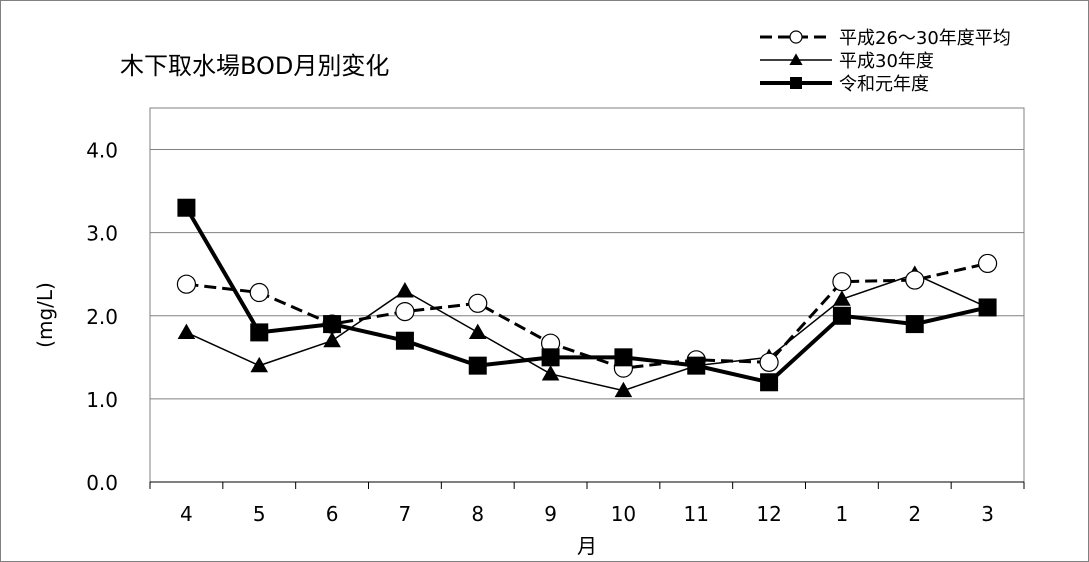 Image resolution: width=1089 pixels, height=562 pixels. I want to click on y-tick-label: 2.0, so click(102, 317).